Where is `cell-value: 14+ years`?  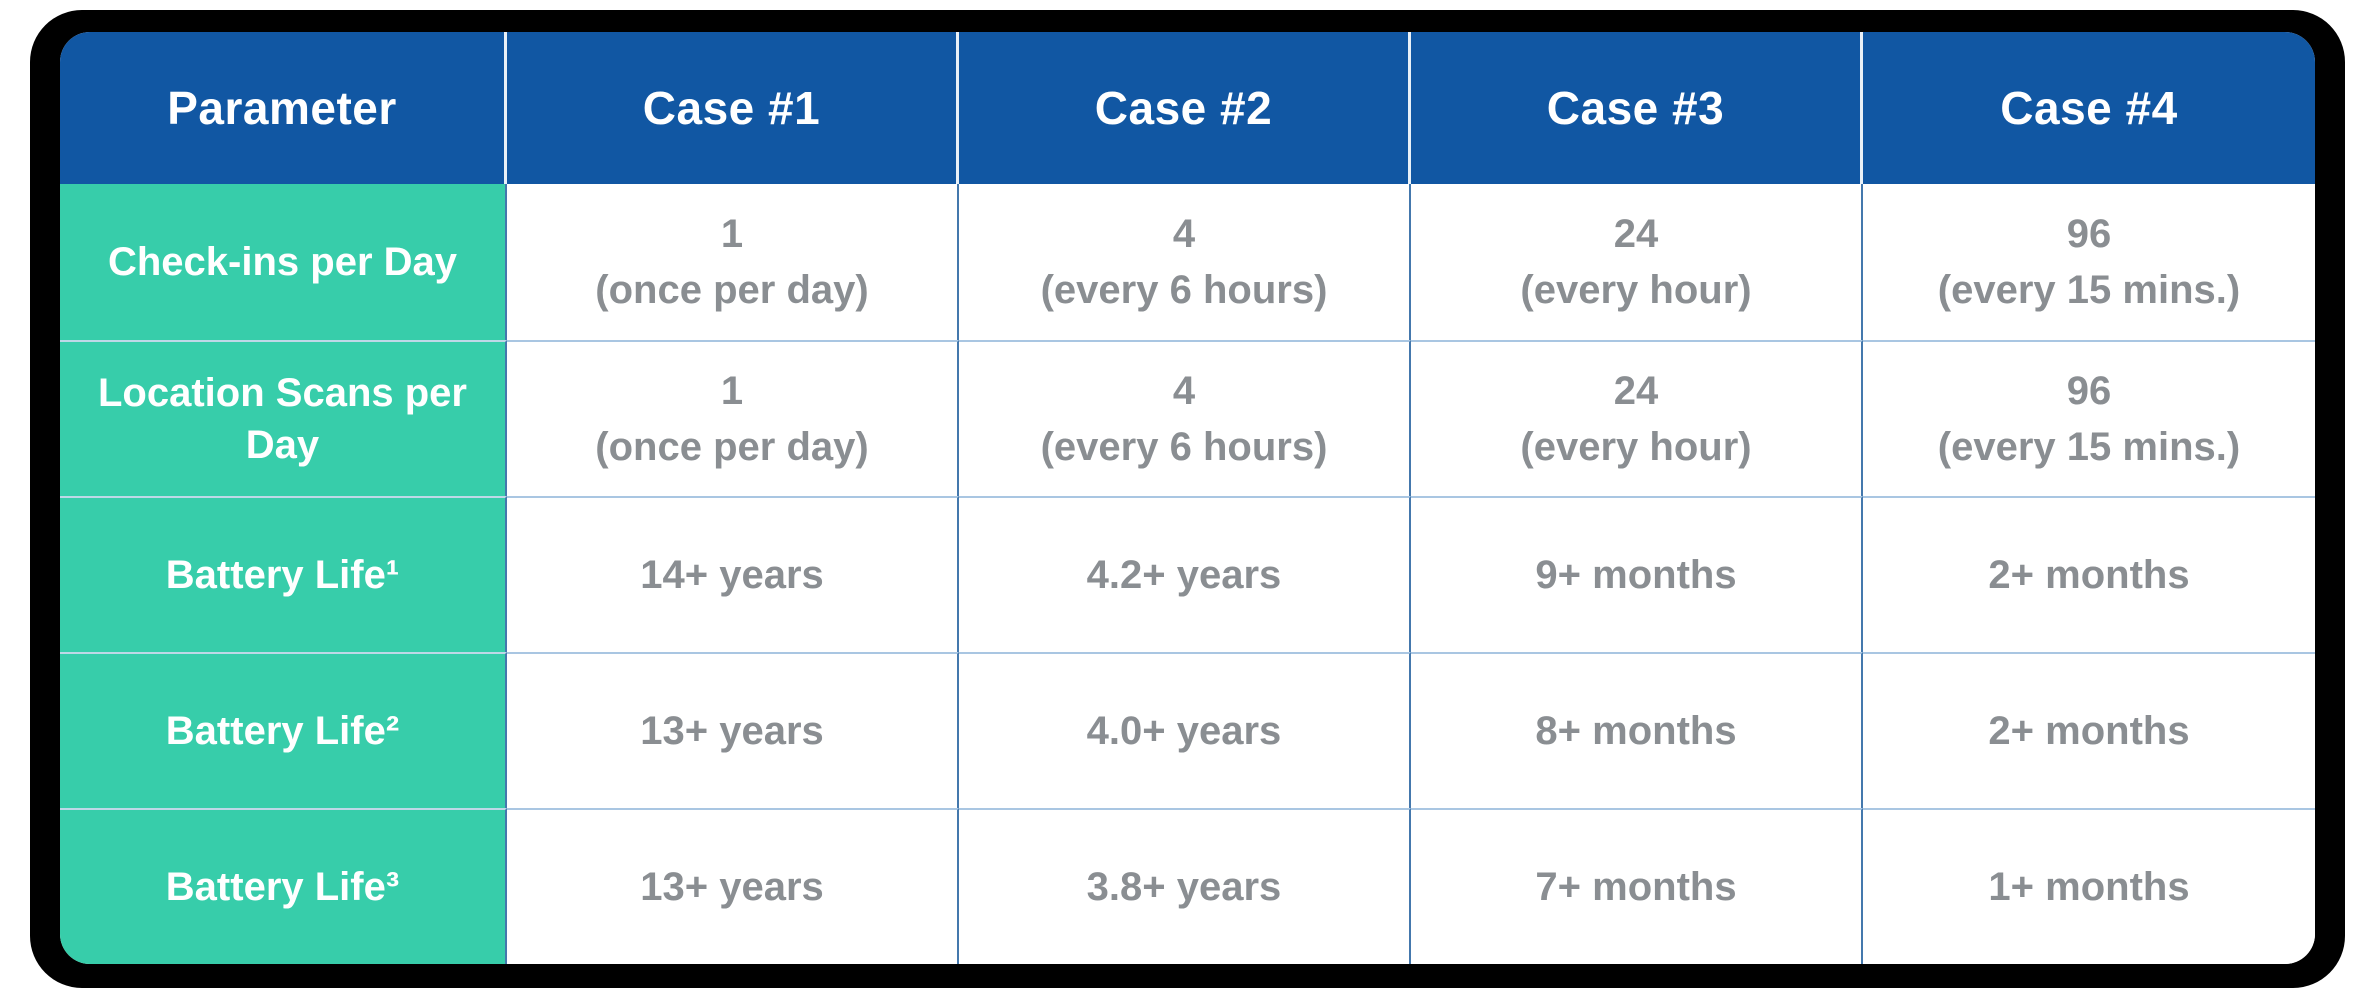 cell-value: 14+ years is located at coordinates (732, 575).